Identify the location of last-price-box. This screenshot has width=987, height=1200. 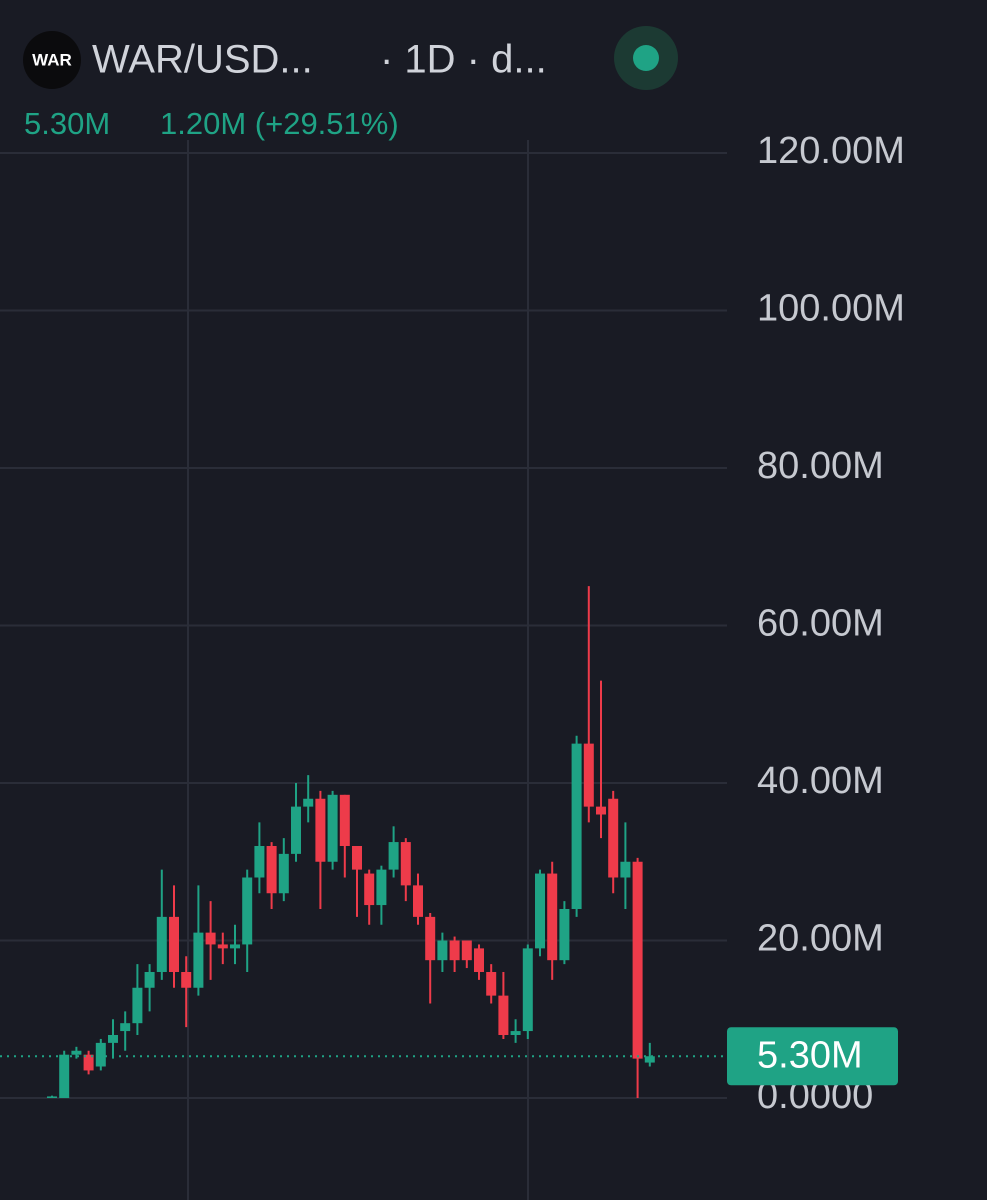
(812, 1056).